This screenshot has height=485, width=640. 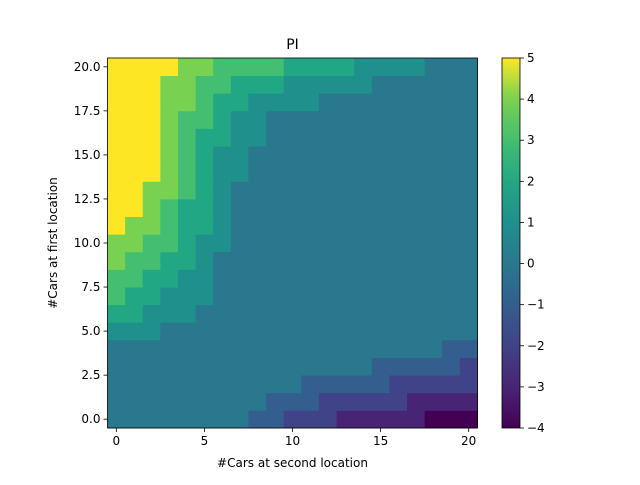 What do you see at coordinates (511, 243) in the screenshot?
I see `colorbar` at bounding box center [511, 243].